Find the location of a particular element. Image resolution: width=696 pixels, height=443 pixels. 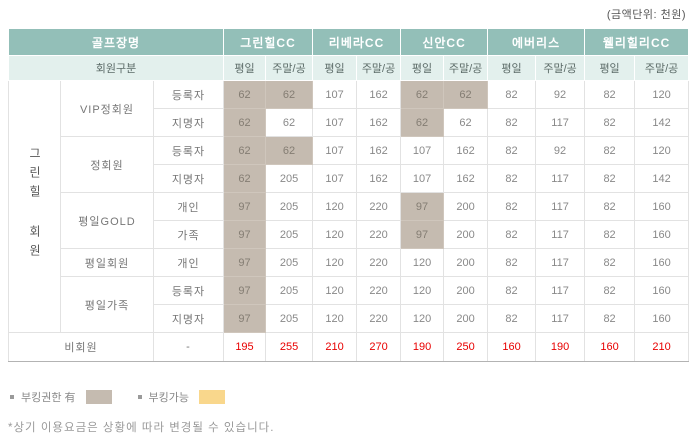

booking-available-swatch is located at coordinates (212, 397).